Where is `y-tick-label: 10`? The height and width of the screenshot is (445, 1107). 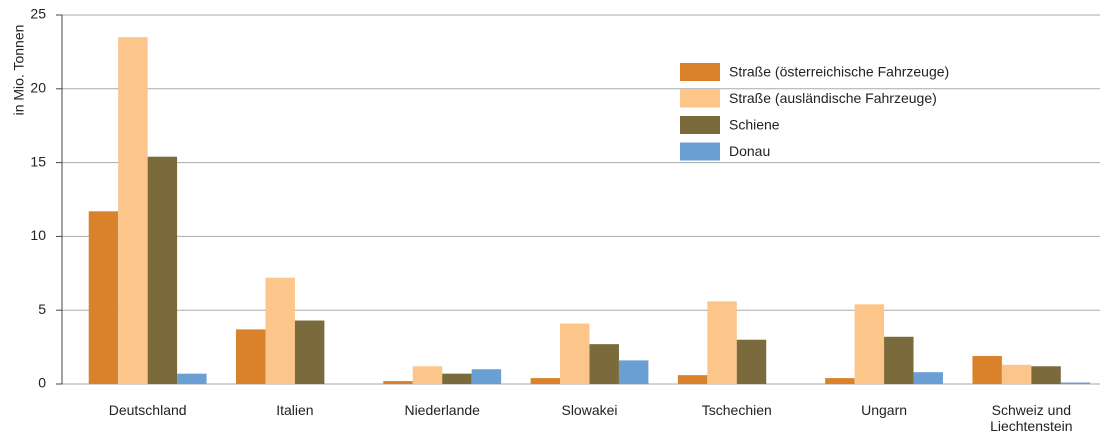
y-tick-label: 10 is located at coordinates (38, 235).